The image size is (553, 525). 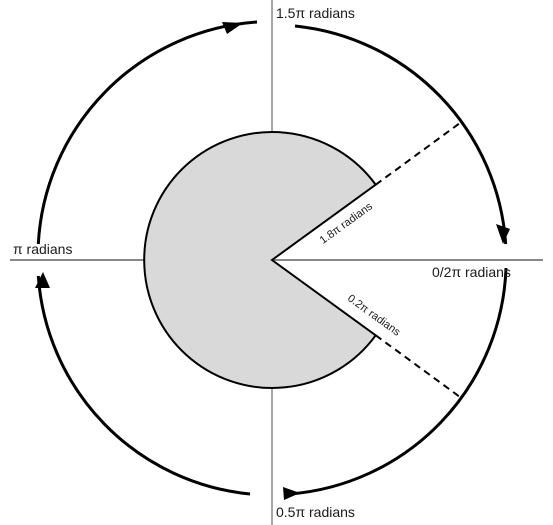 What do you see at coordinates (418, 154) in the screenshot?
I see `upper-dashed-line` at bounding box center [418, 154].